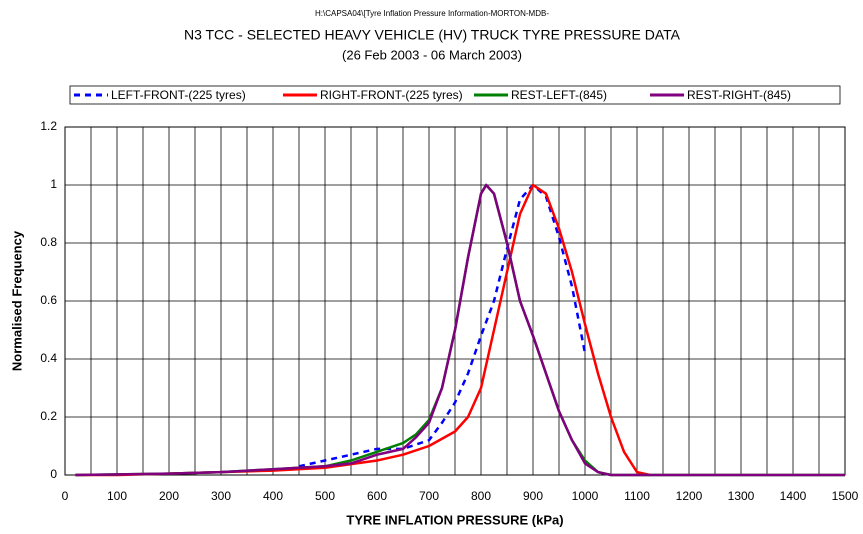 The height and width of the screenshot is (534, 863). I want to click on x-tick-label: 800, so click(481, 496).